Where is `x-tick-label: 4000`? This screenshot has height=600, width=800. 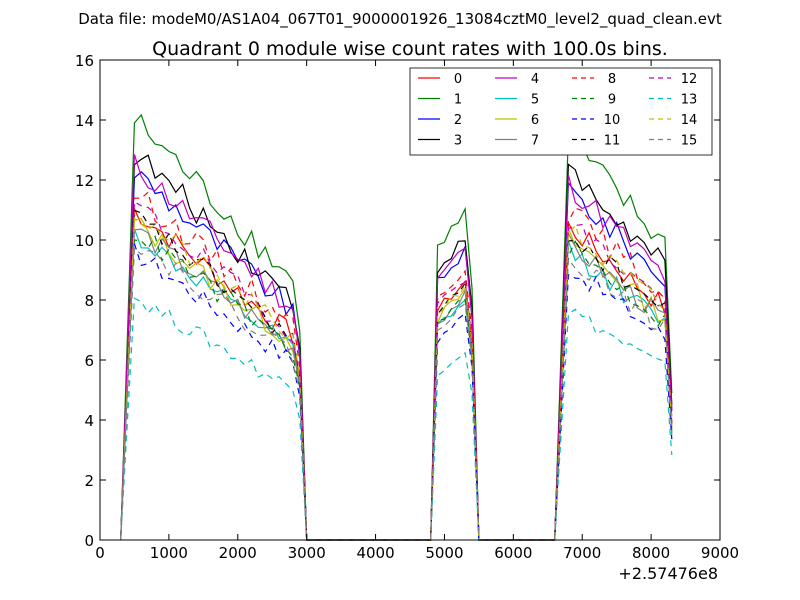 x-tick-label: 4000 is located at coordinates (375, 553).